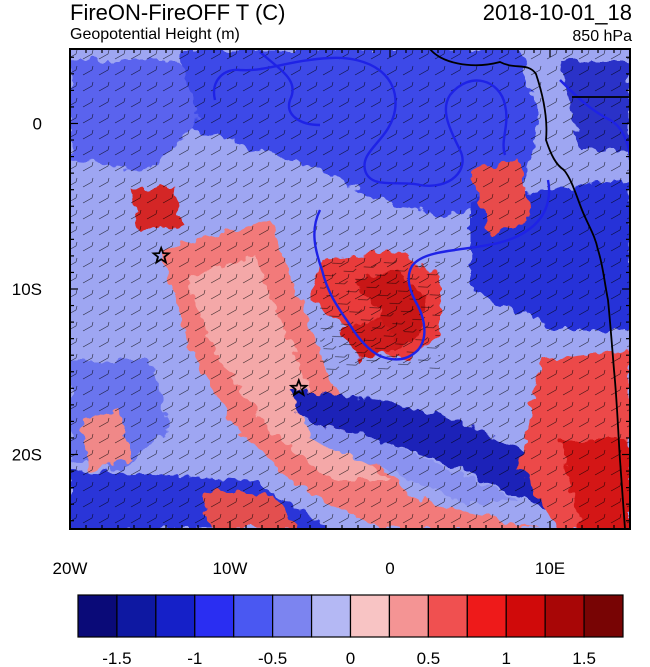  I want to click on colorbar-labels: -1.5 -1 -0.5 0 0.5 1 1.5, so click(349, 658).